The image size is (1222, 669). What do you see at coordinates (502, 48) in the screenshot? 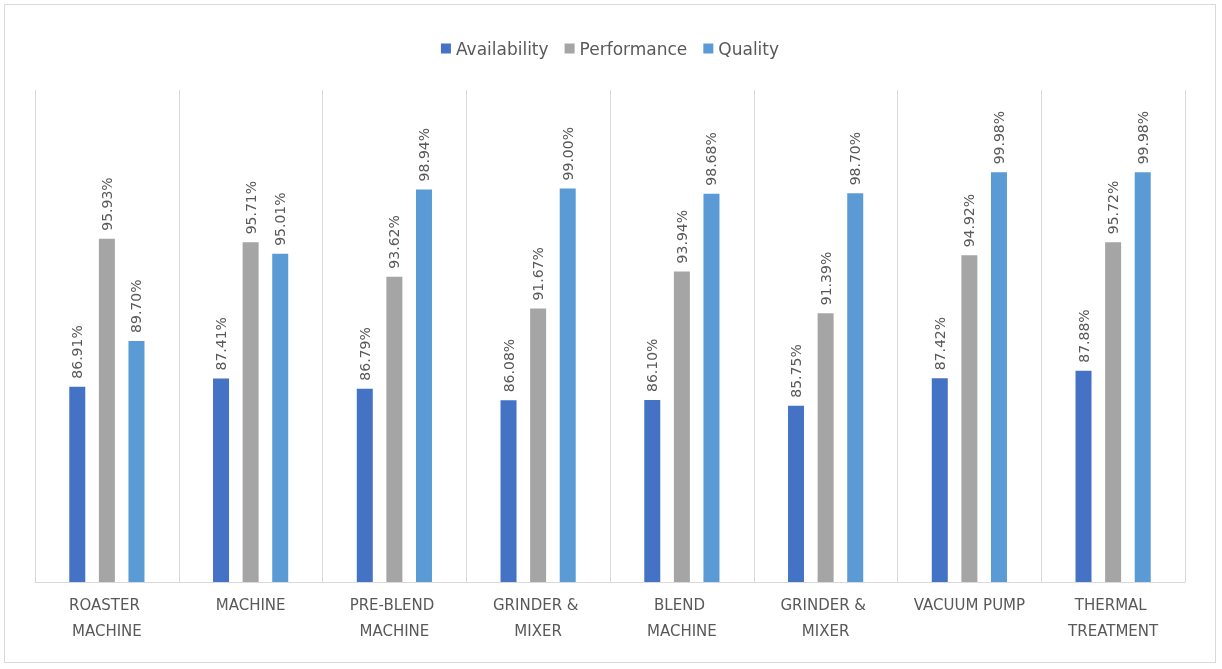
I see `legend-label: Availability` at bounding box center [502, 48].